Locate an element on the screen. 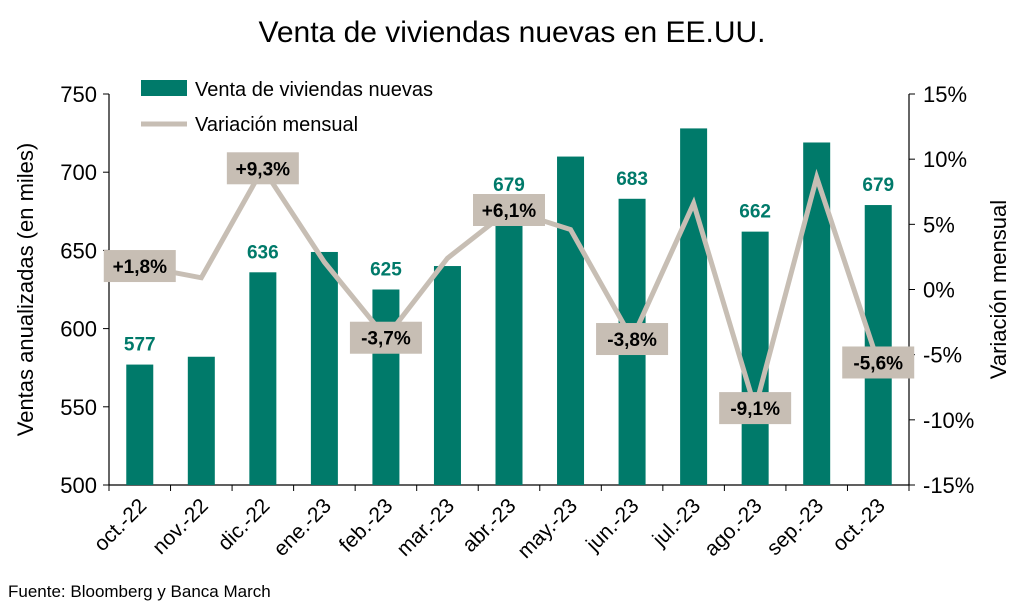 This screenshot has height=615, width=1024. x-tick-label: oct.-23 is located at coordinates (859, 525).